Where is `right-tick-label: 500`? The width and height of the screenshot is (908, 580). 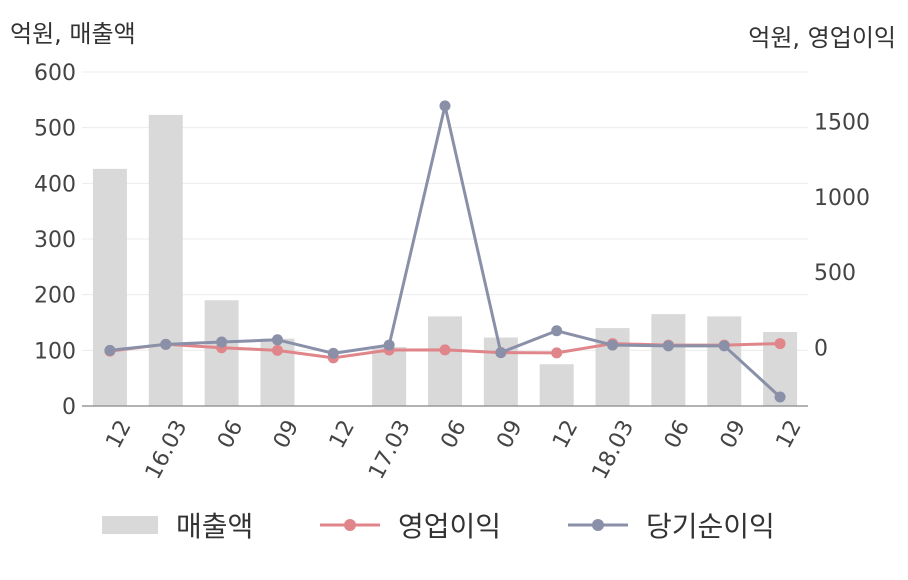 right-tick-label: 500 is located at coordinates (835, 273).